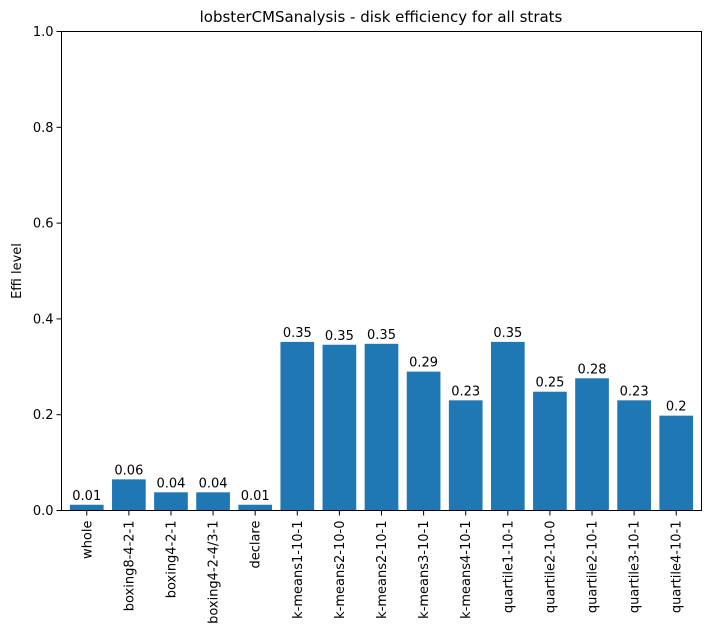  Describe the element at coordinates (43, 32) in the screenshot. I see `y-tick-label: 1.0` at that location.